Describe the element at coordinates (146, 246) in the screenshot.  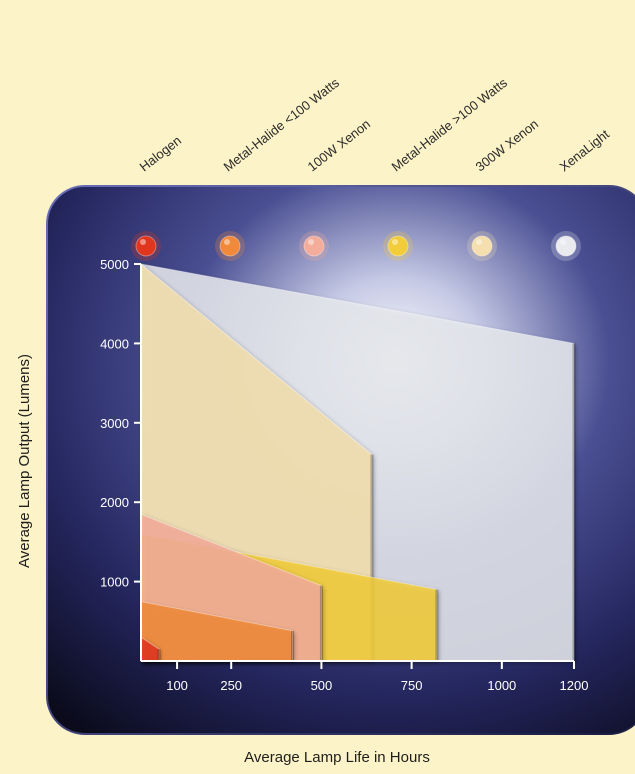
I see `legend-dot-halogen` at that location.